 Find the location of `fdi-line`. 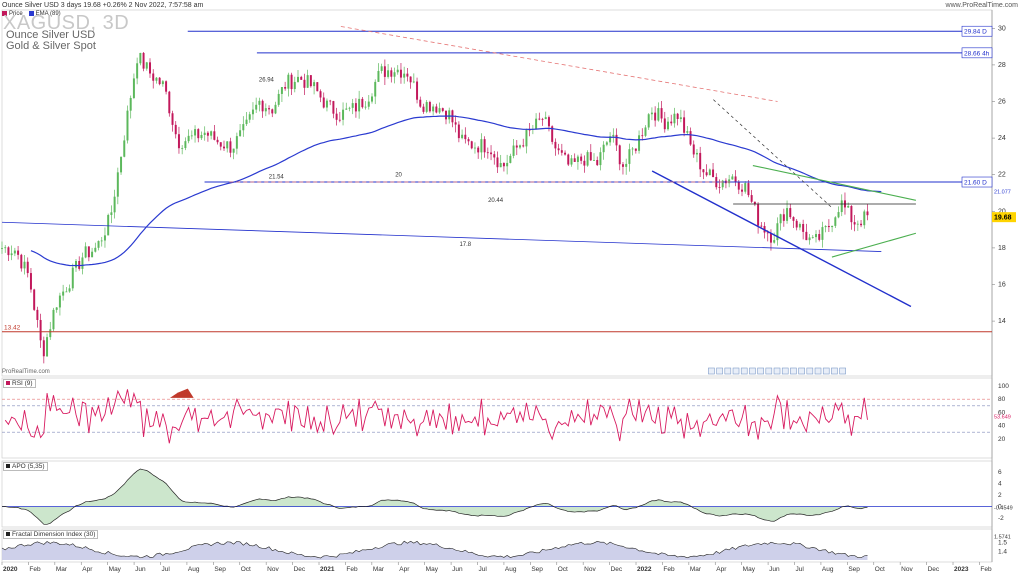

fdi-line is located at coordinates (434, 549).